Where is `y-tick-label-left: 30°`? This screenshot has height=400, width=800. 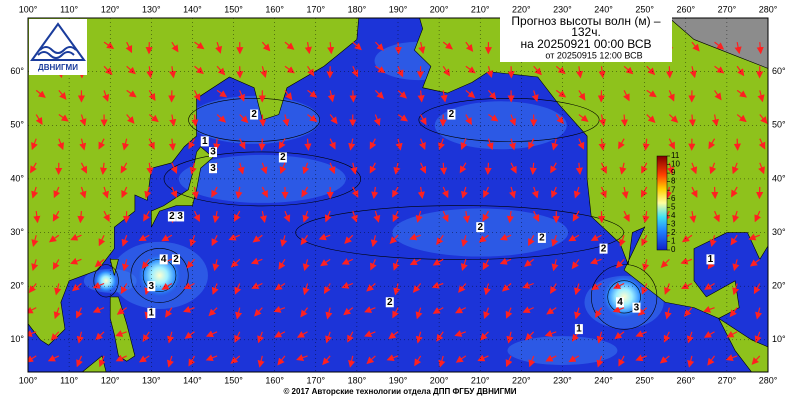 y-tick-label-left: 30° is located at coordinates (17, 232).